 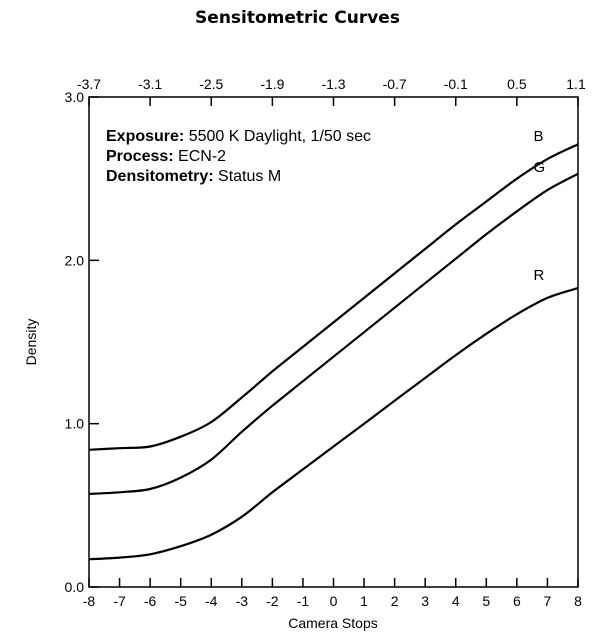 What do you see at coordinates (31, 342) in the screenshot?
I see `y-axis-title: Density` at bounding box center [31, 342].